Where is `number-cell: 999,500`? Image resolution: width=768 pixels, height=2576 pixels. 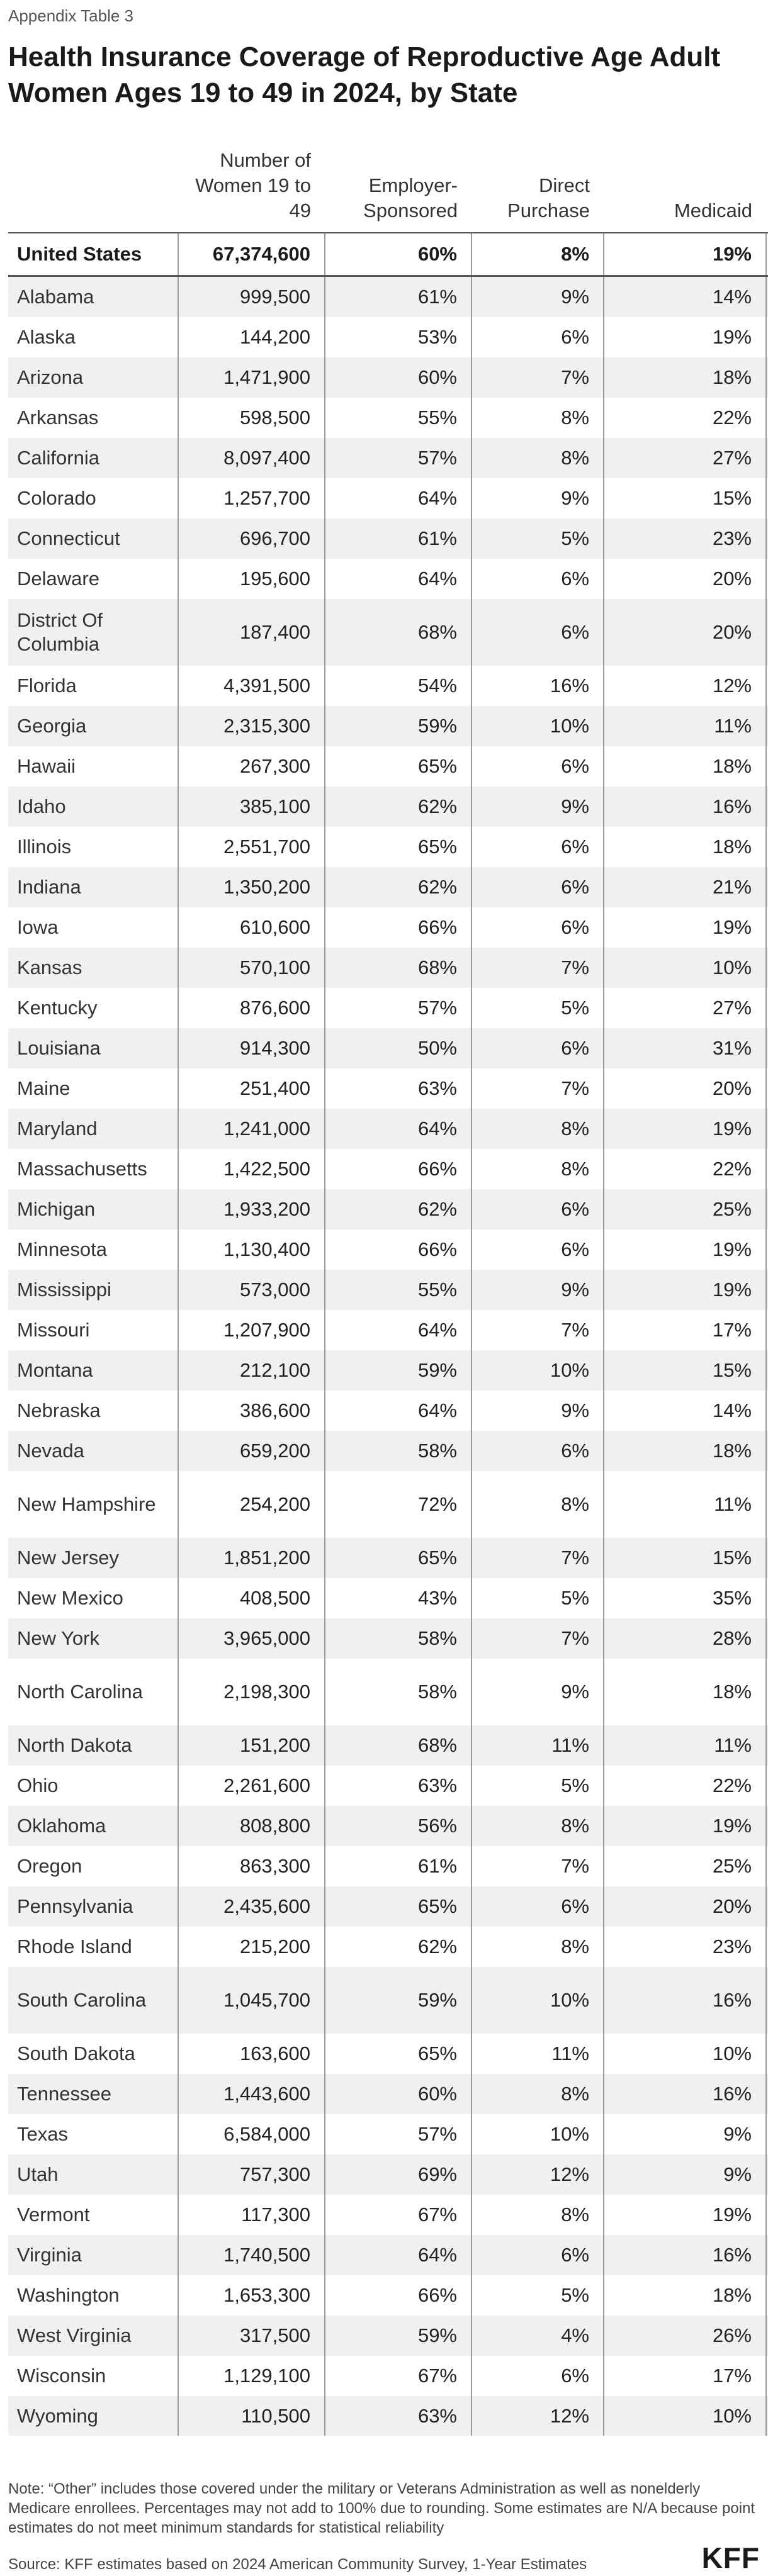
number-cell: 999,500 is located at coordinates (252, 296).